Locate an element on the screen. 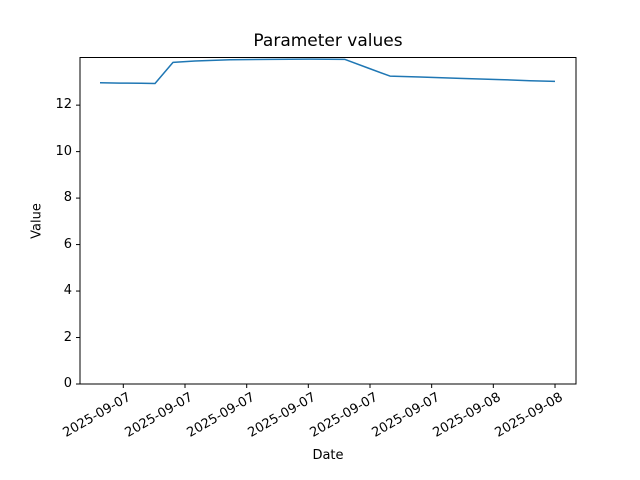 The height and width of the screenshot is (480, 640). y-tick-label: 4 is located at coordinates (67, 291).